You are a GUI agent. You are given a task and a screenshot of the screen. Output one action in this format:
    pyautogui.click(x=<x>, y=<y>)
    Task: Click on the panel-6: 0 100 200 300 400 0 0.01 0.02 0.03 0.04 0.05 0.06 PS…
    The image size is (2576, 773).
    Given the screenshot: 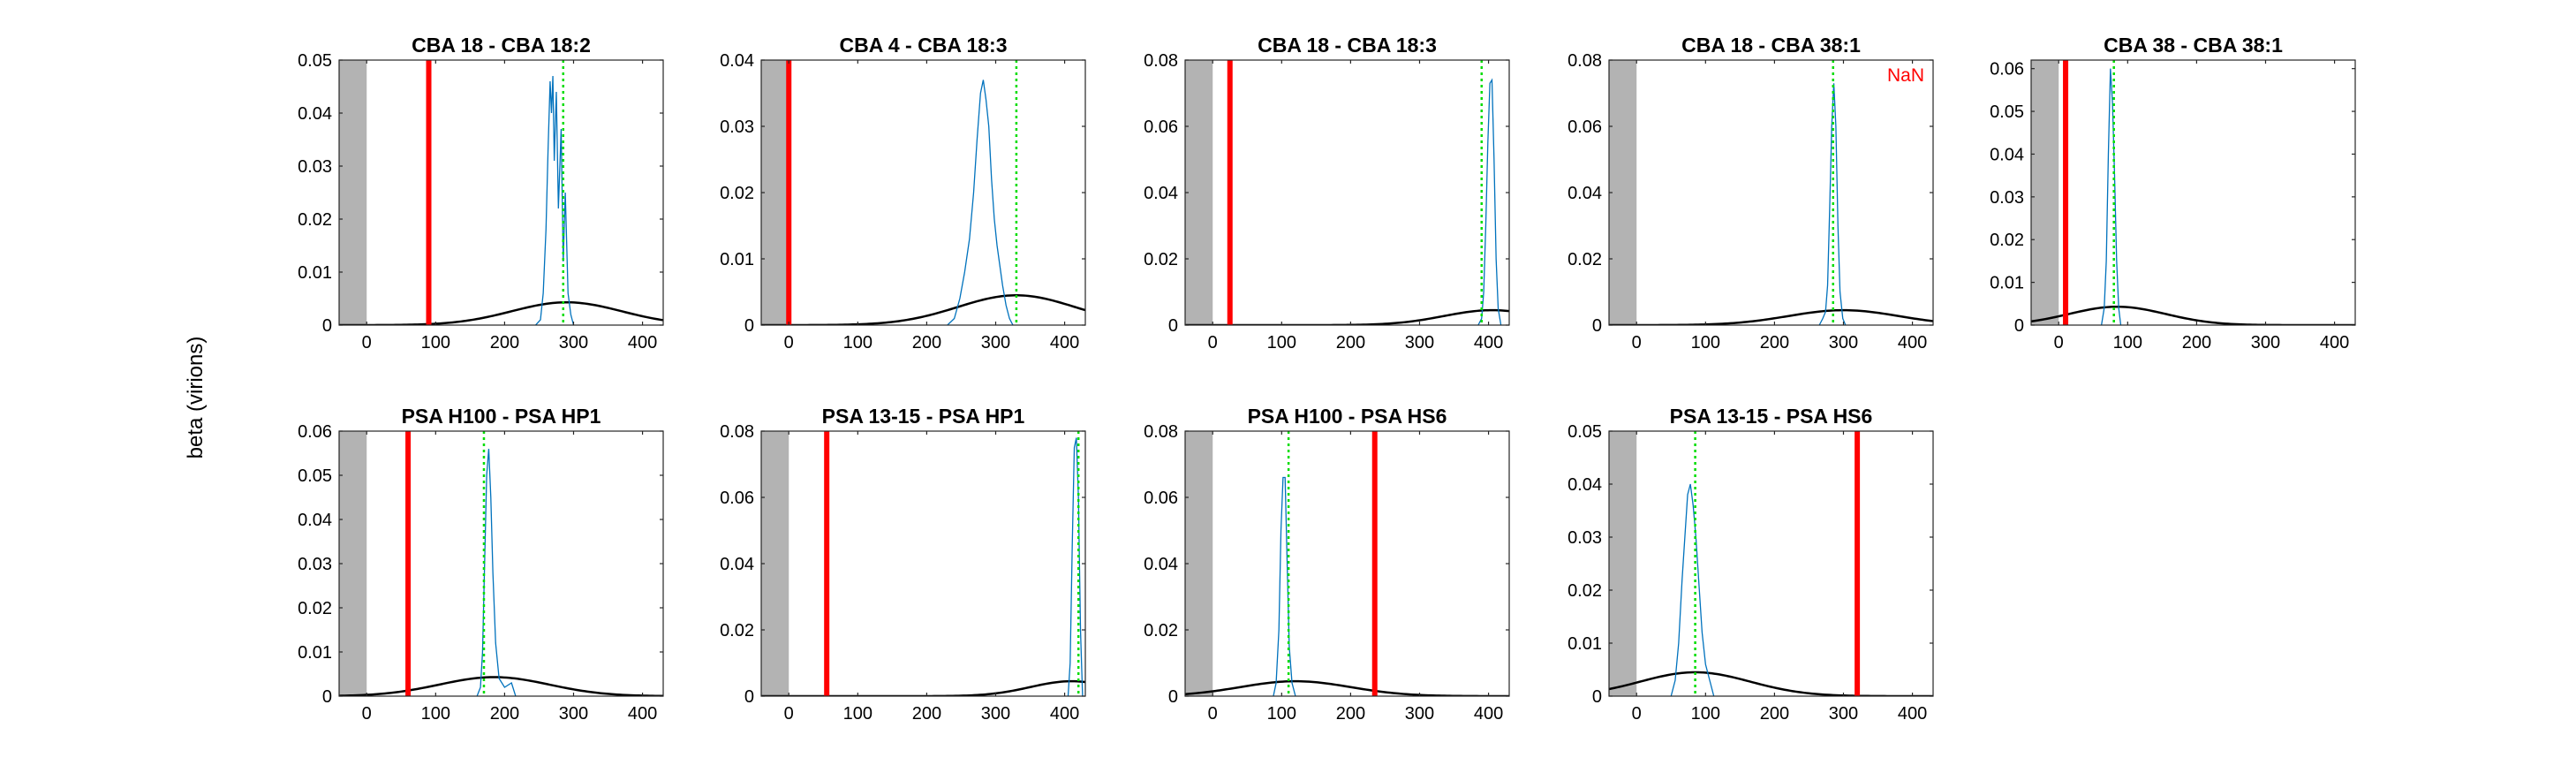 What is the action you would take?
    pyautogui.click(x=481, y=564)
    